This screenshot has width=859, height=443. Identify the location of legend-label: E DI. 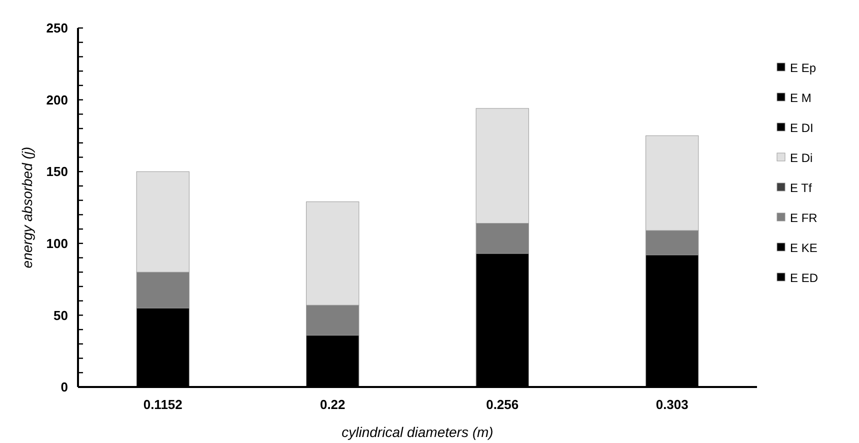
(802, 128).